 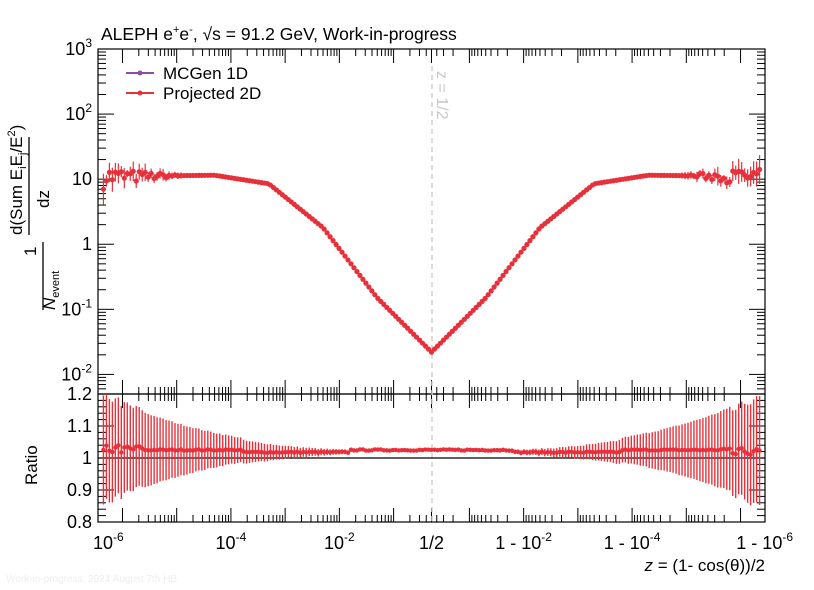 What do you see at coordinates (43, 199) in the screenshot?
I see `y-label-dz: dz` at bounding box center [43, 199].